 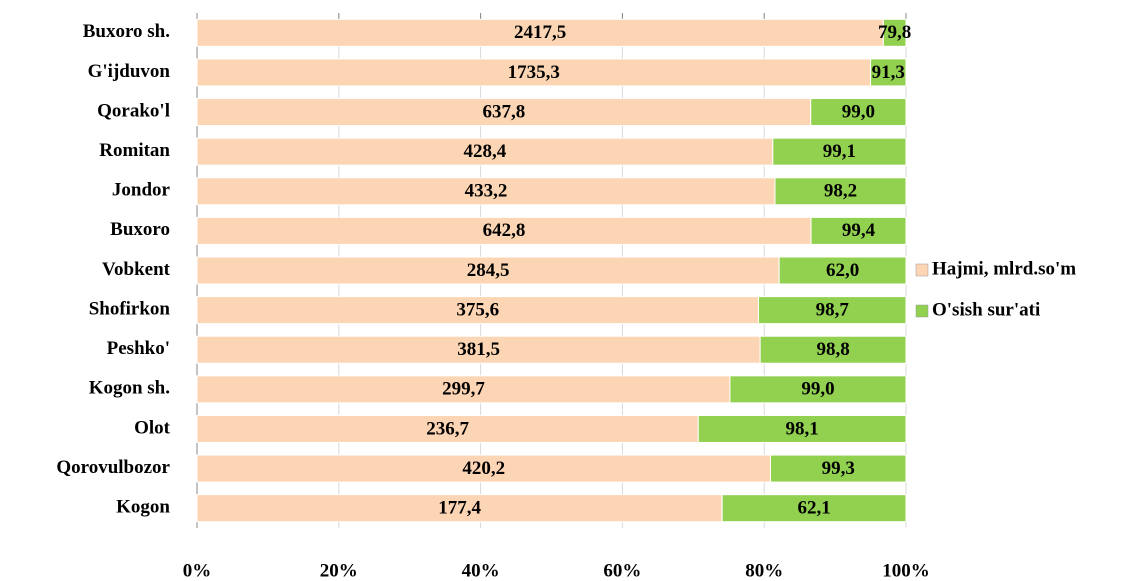 I want to click on x-tick-label: 0%, so click(x=197, y=570).